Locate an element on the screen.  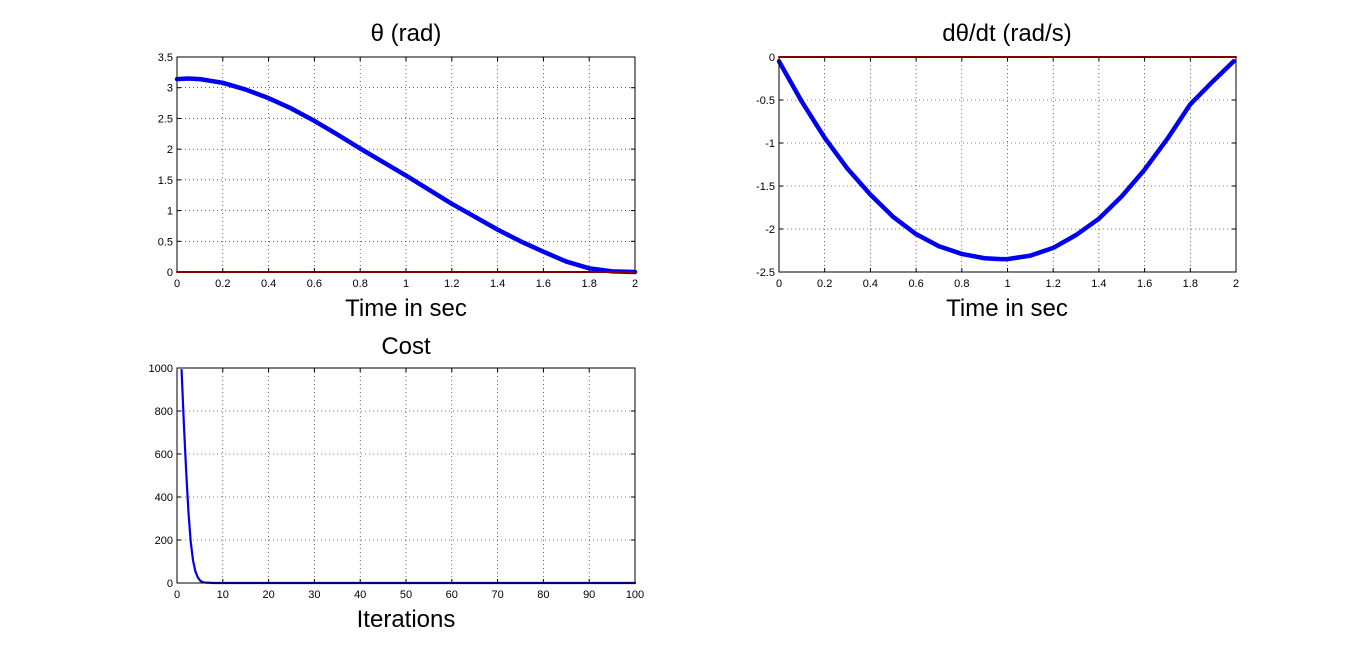
grid-theta is located at coordinates (406, 164).